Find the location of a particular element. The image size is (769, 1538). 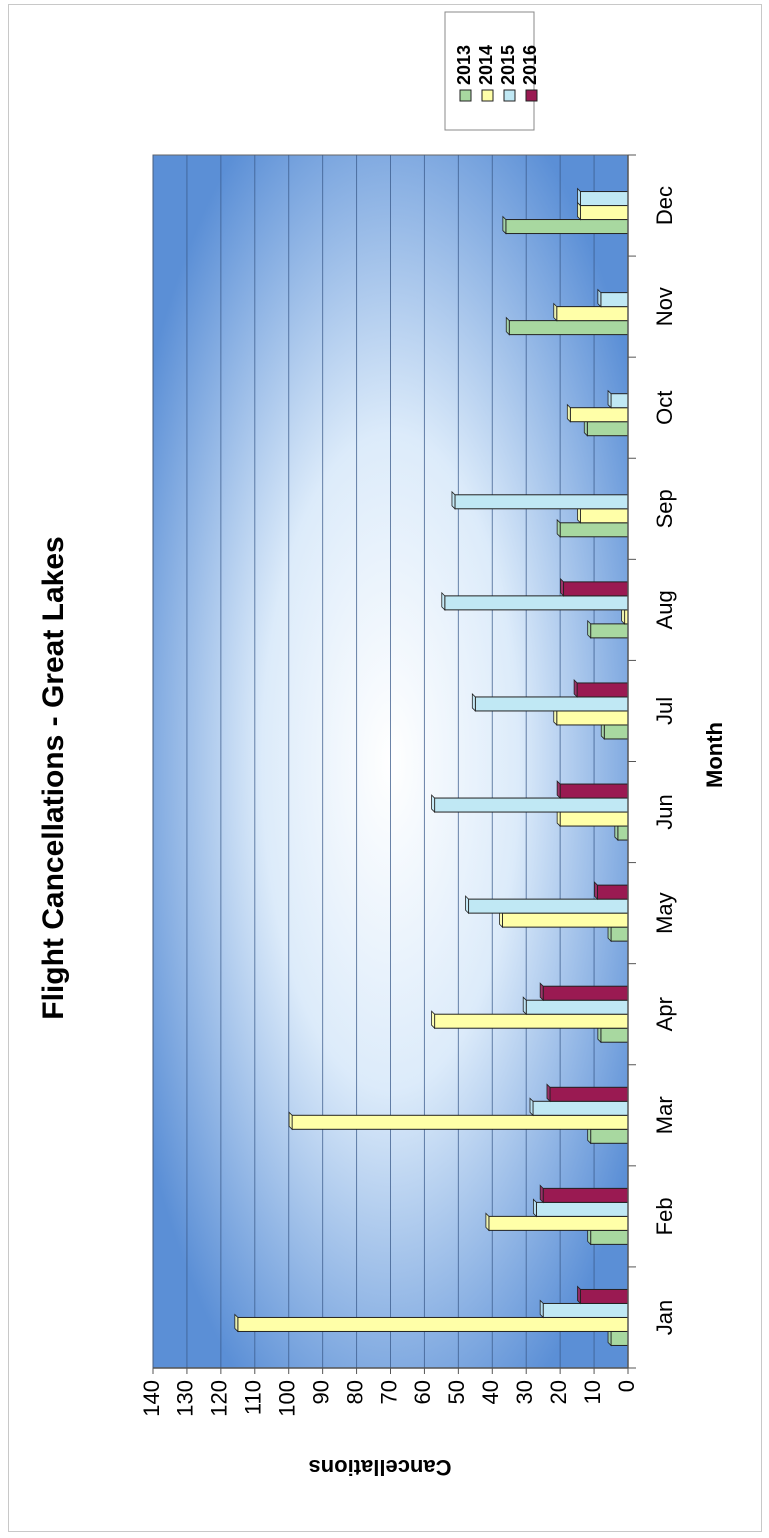

y-tick-label: 80 is located at coordinates (354, 1392).